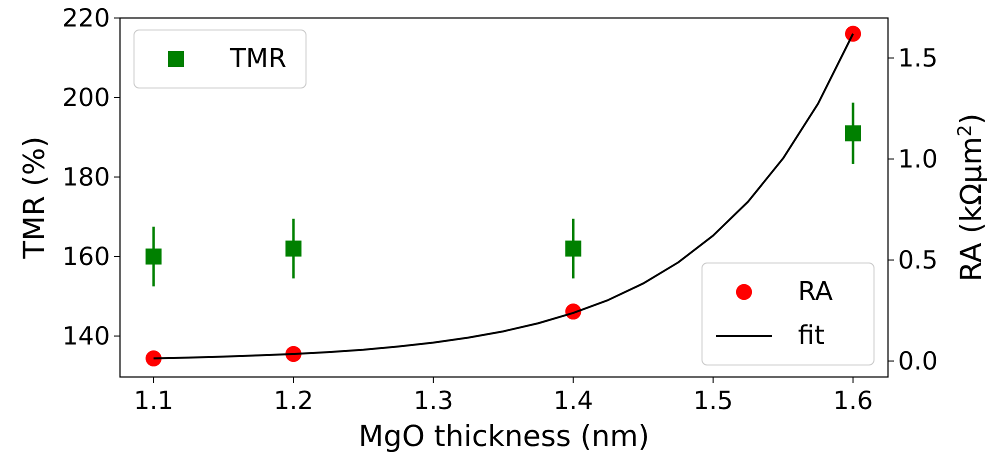 Image resolution: width=993 pixels, height=458 pixels. What do you see at coordinates (86, 97) in the screenshot?
I see `y-tick-label: 200` at bounding box center [86, 97].